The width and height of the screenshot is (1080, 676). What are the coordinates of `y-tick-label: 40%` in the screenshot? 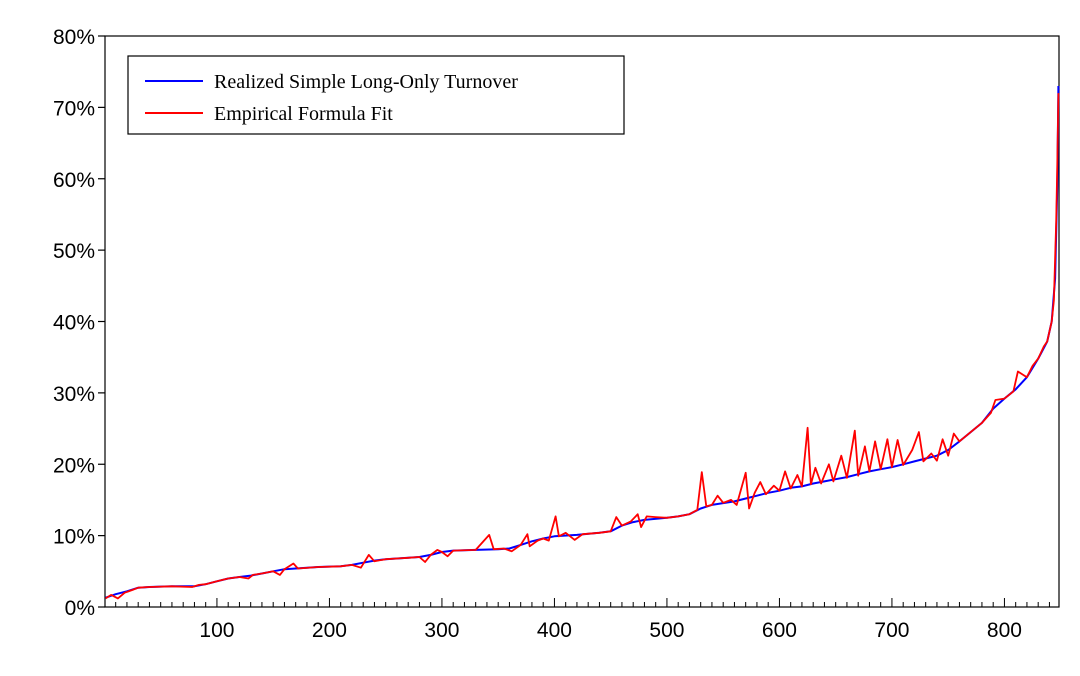 It's located at (74, 323).